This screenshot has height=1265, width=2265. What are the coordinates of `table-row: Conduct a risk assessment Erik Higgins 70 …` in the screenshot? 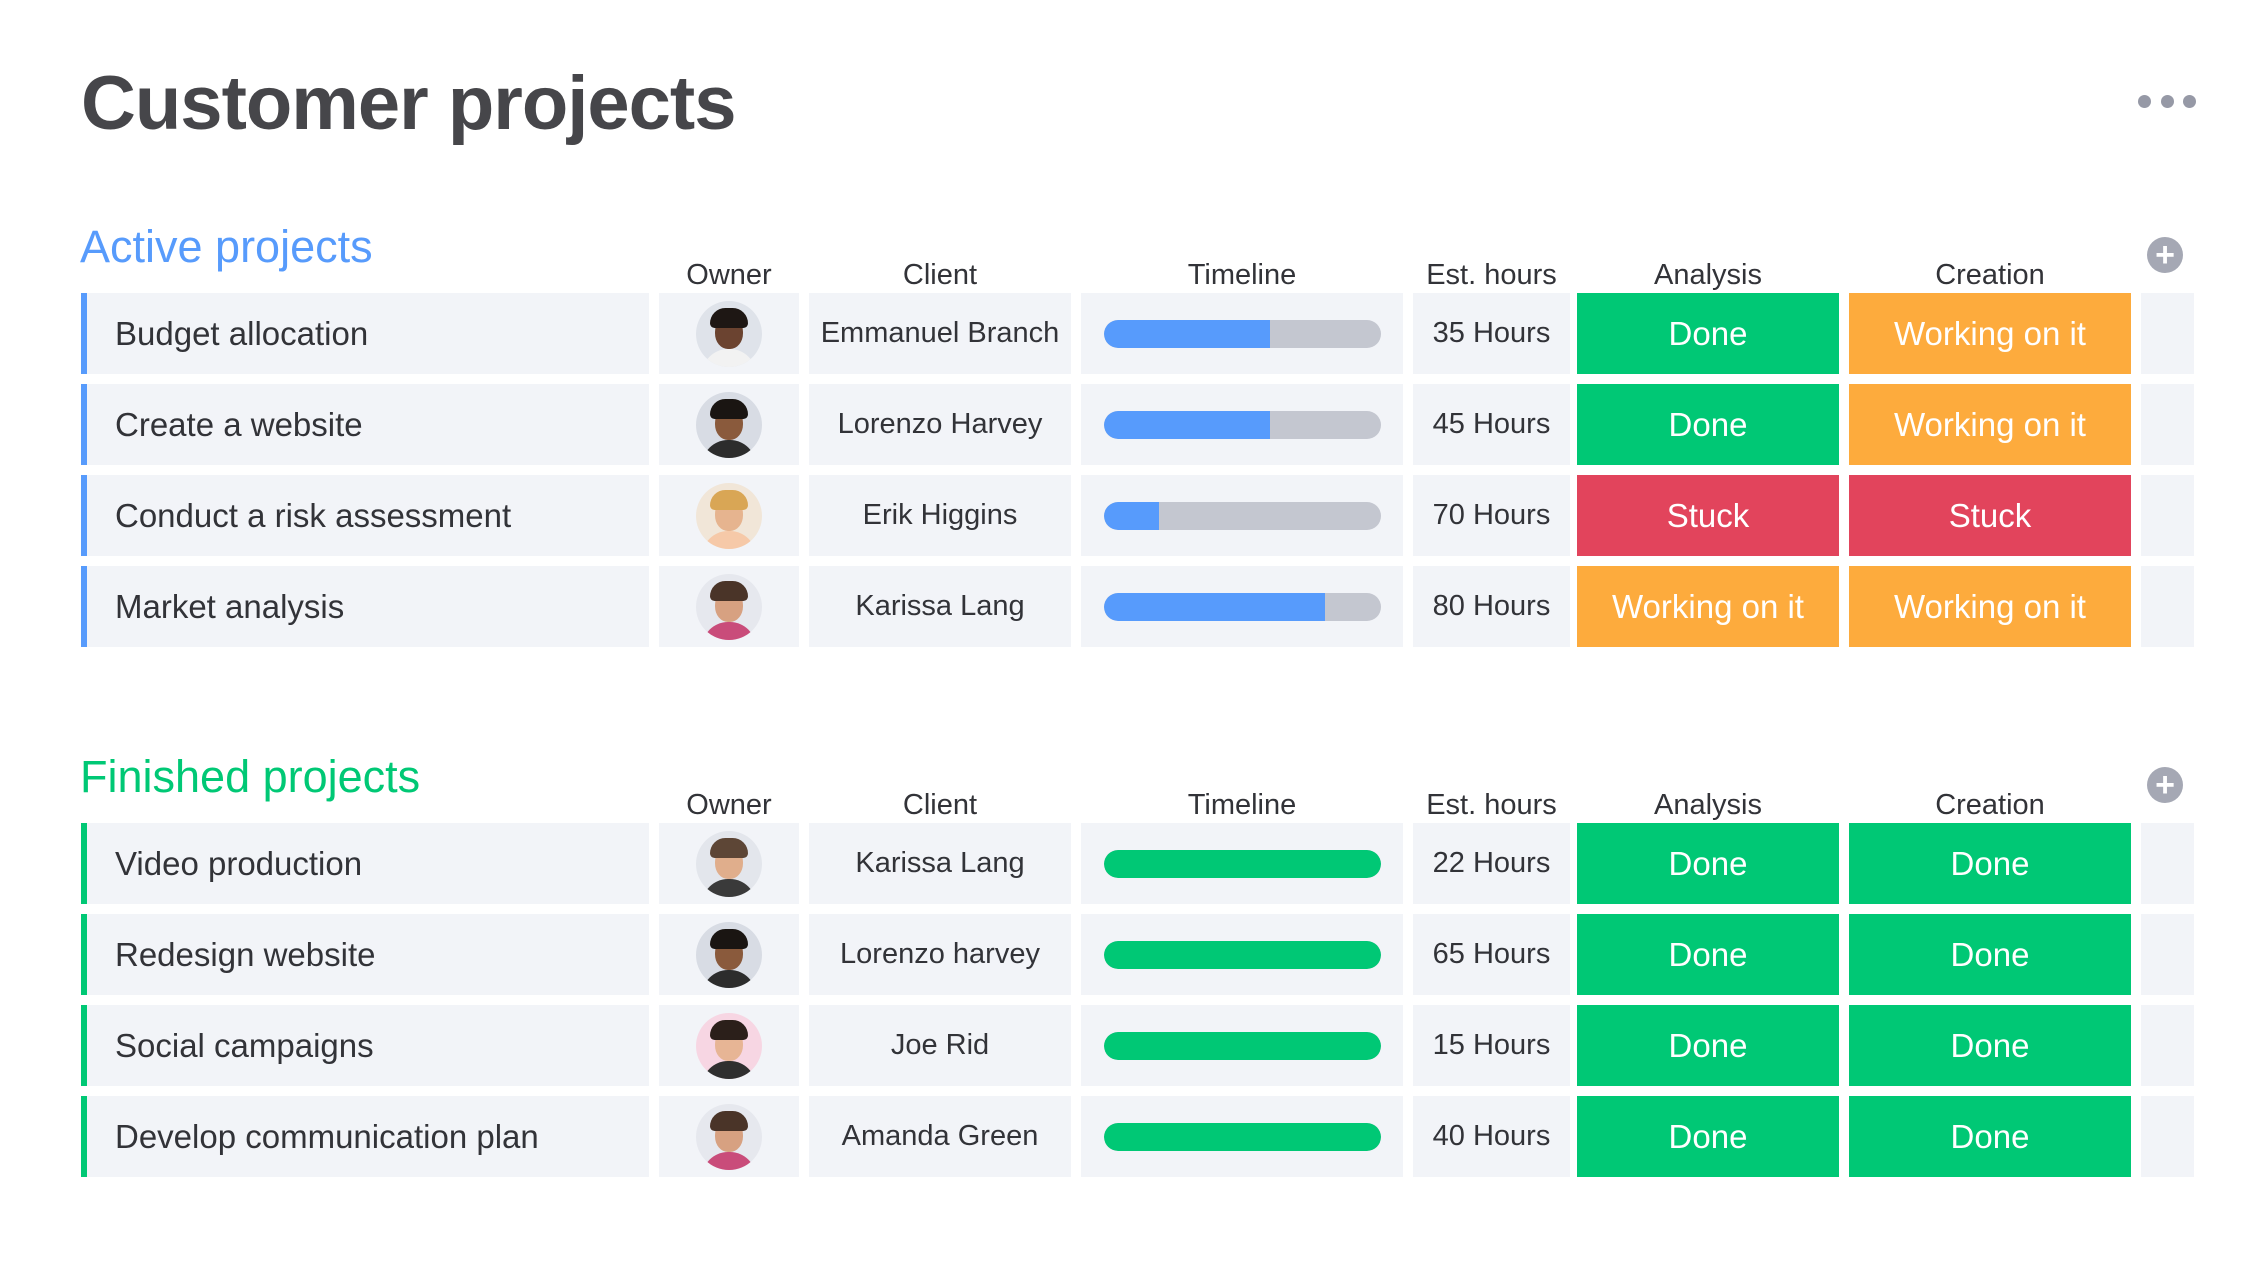 It's located at (1132, 515).